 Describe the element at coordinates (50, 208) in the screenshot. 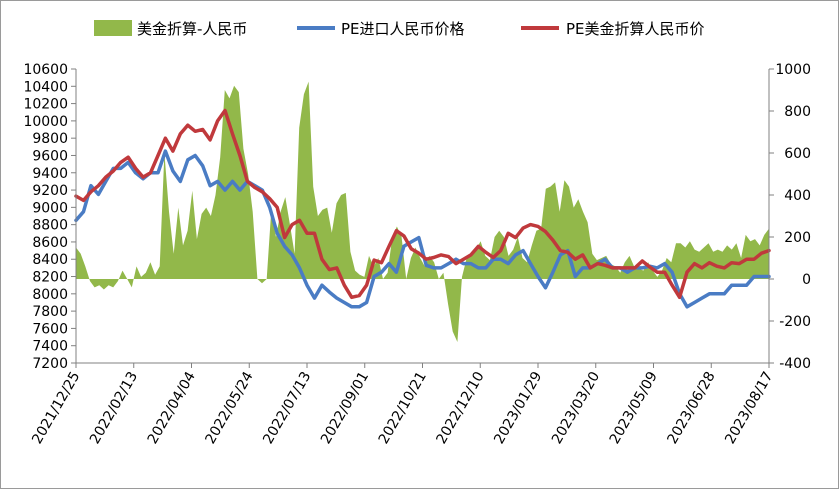

I see `y-left-tick-label: 9000` at that location.